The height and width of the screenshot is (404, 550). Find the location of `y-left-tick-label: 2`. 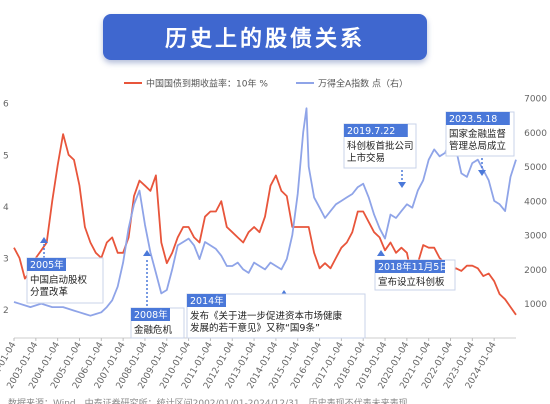

y-left-tick-label: 2 is located at coordinates (6, 311).